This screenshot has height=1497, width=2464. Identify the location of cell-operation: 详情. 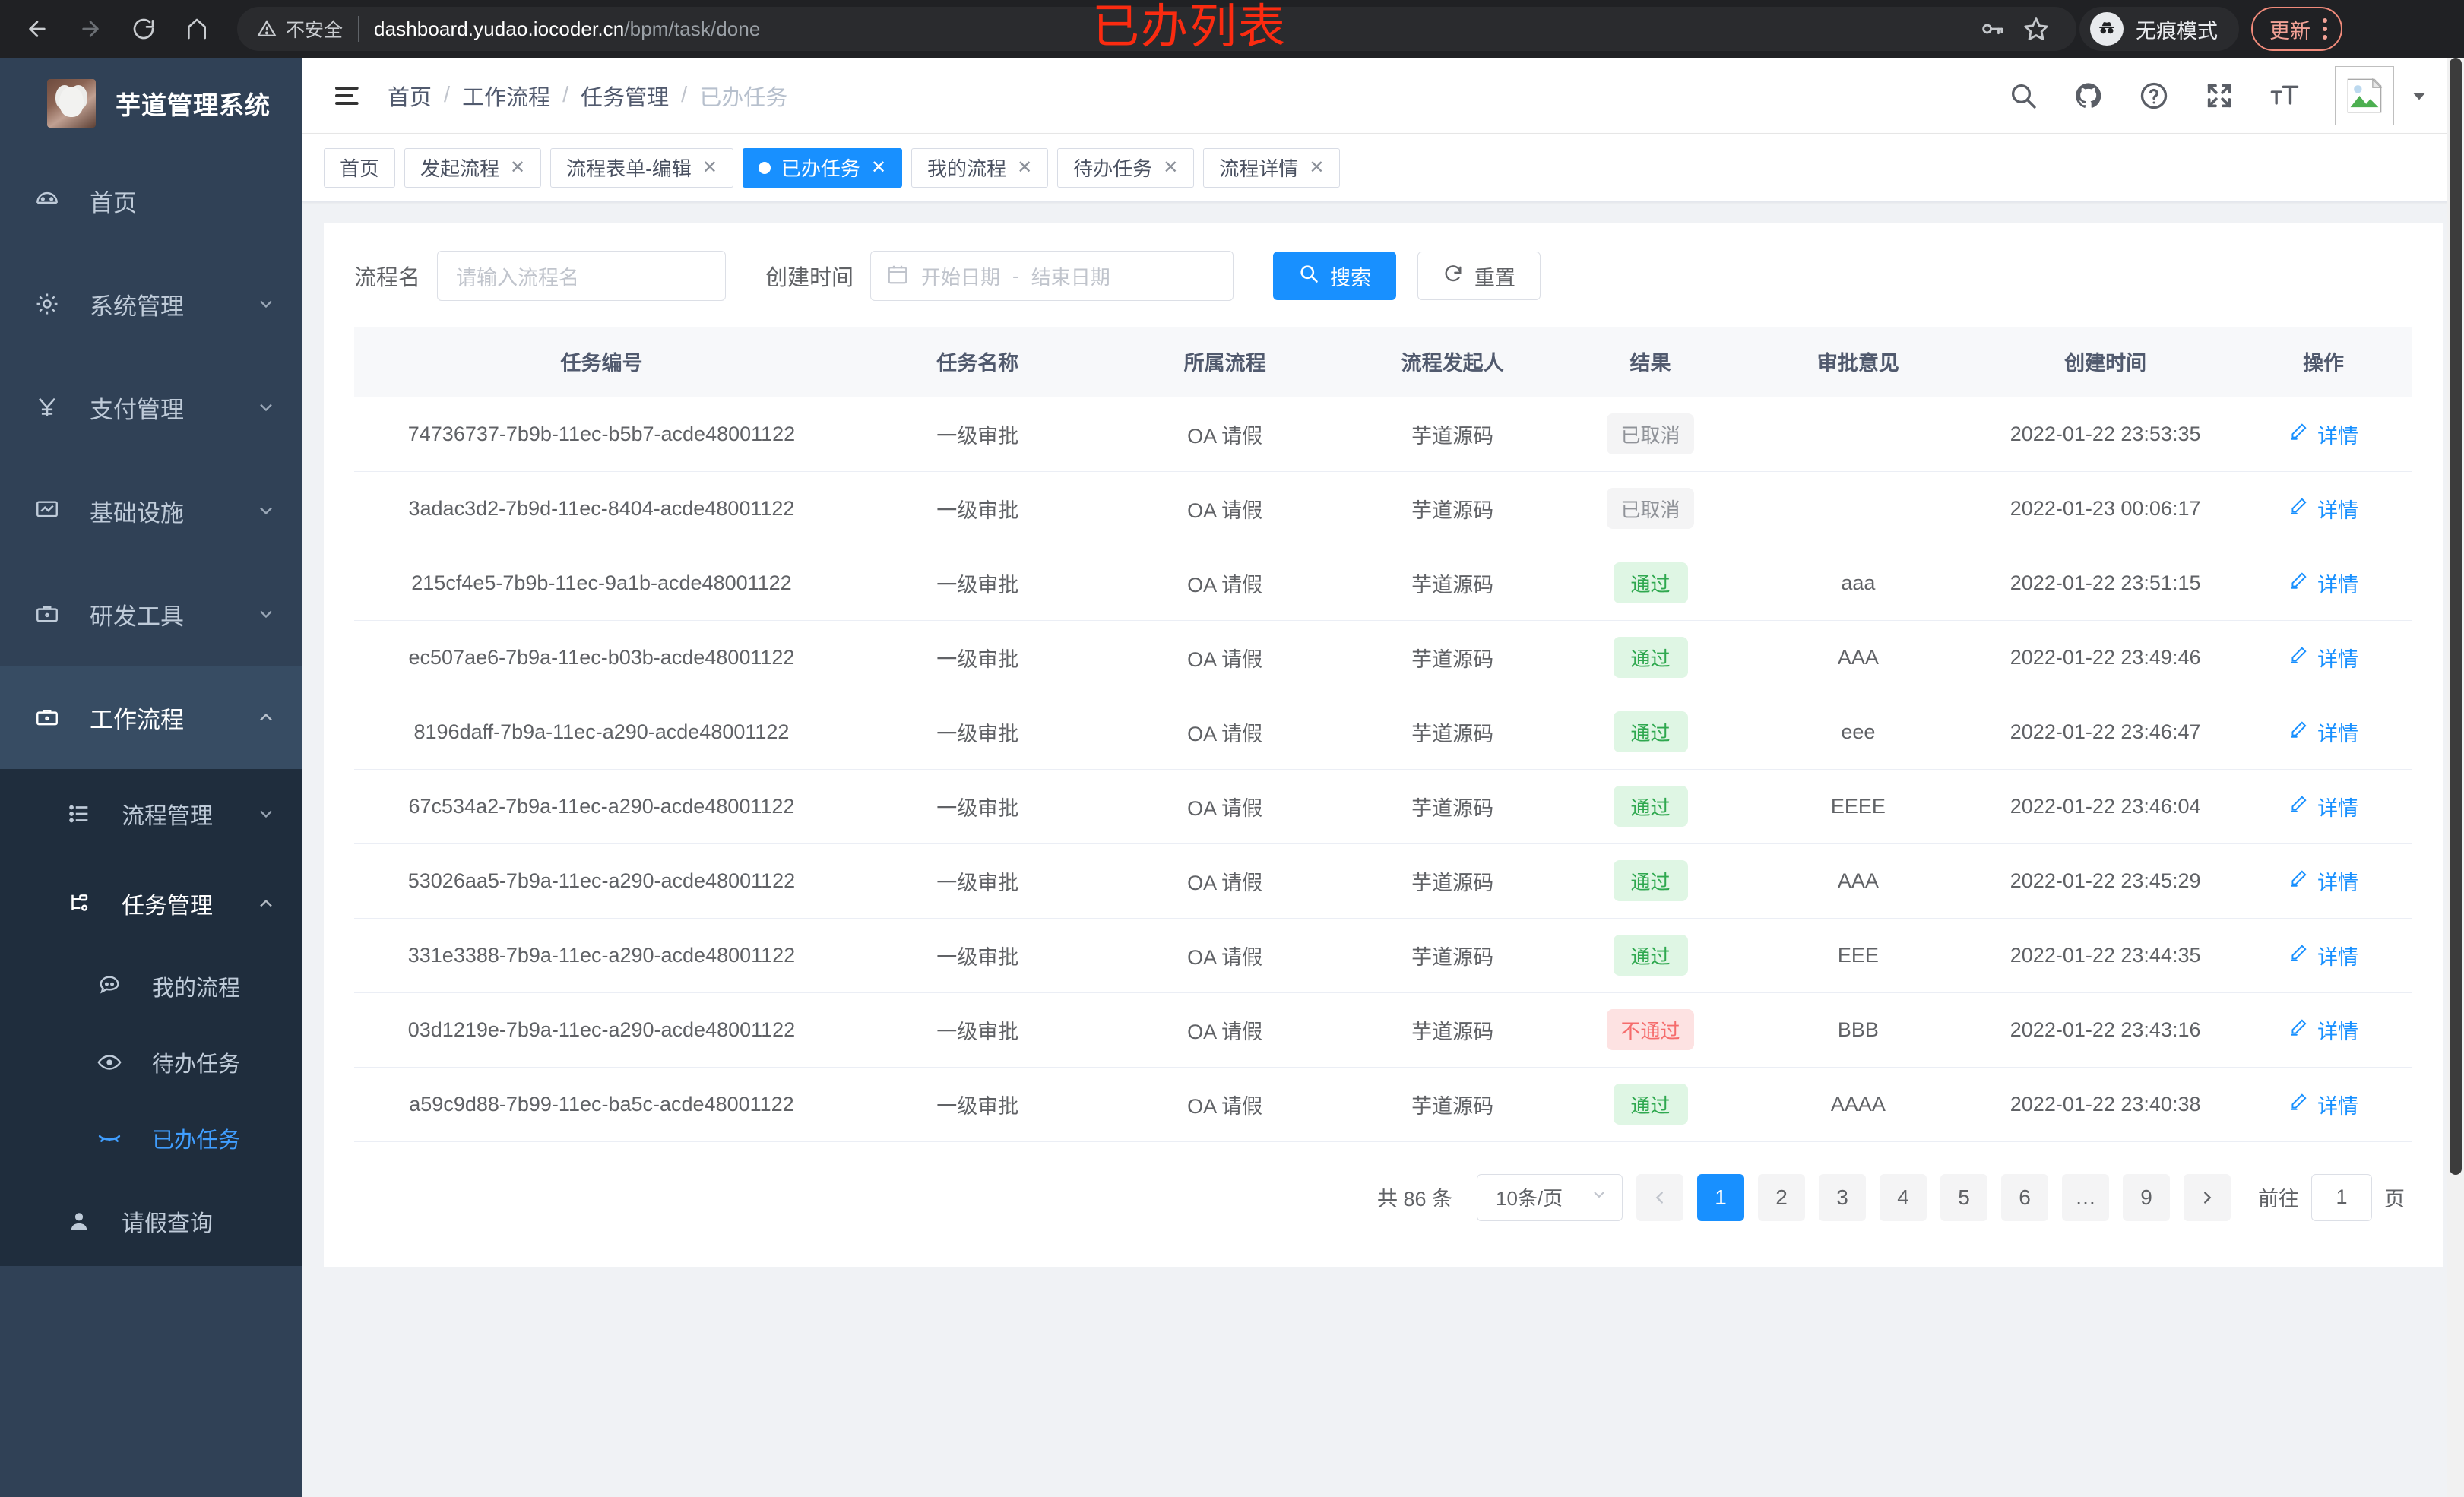
(2323, 583).